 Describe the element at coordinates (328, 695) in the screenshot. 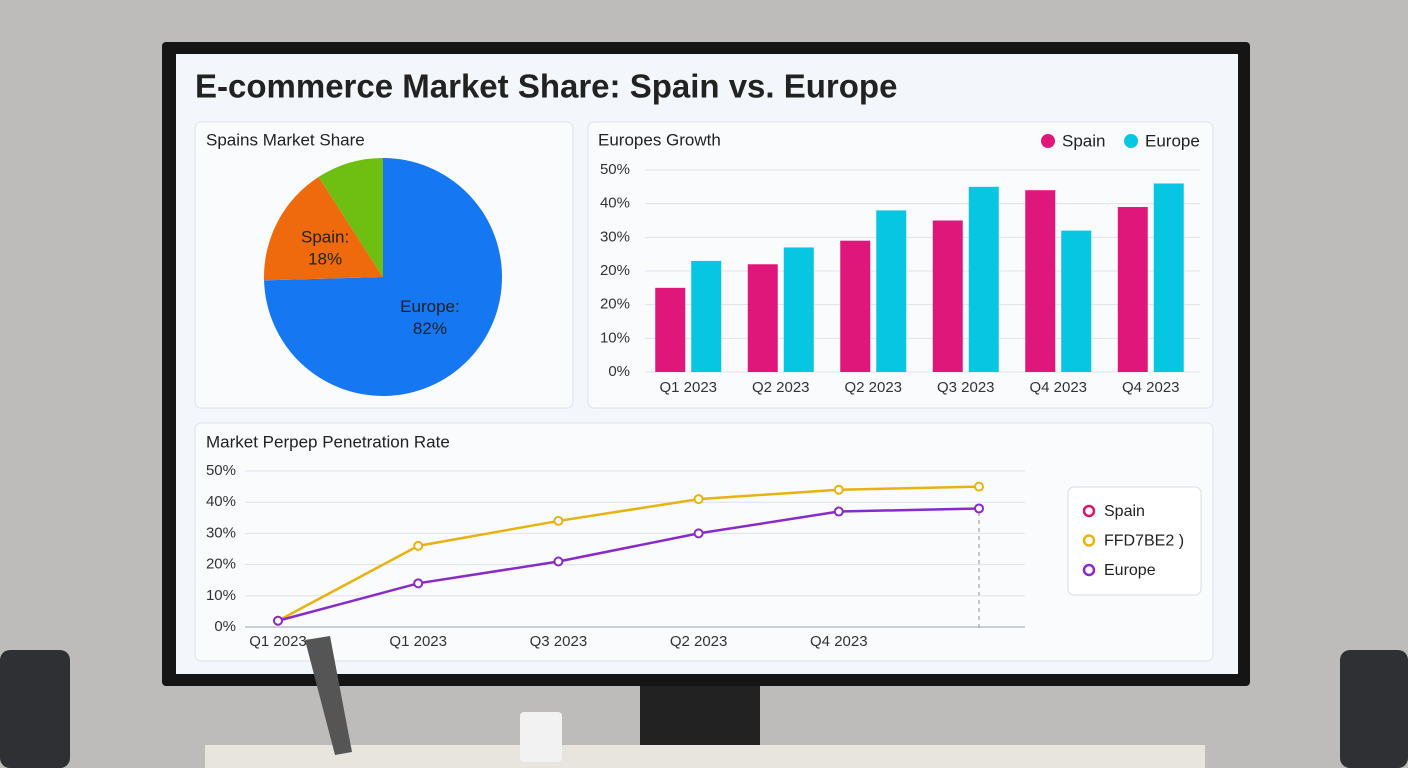

I see `laptop` at that location.